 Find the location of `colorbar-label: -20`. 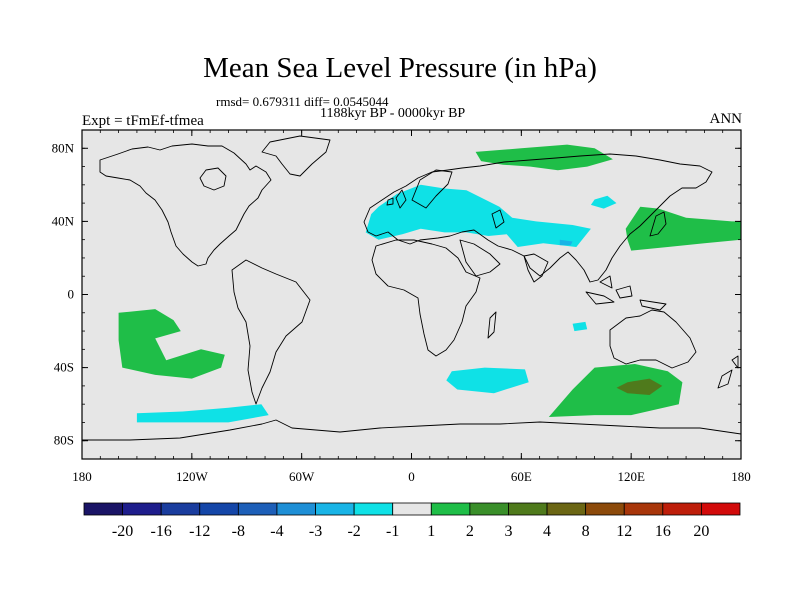

colorbar-label: -20 is located at coordinates (122, 531).